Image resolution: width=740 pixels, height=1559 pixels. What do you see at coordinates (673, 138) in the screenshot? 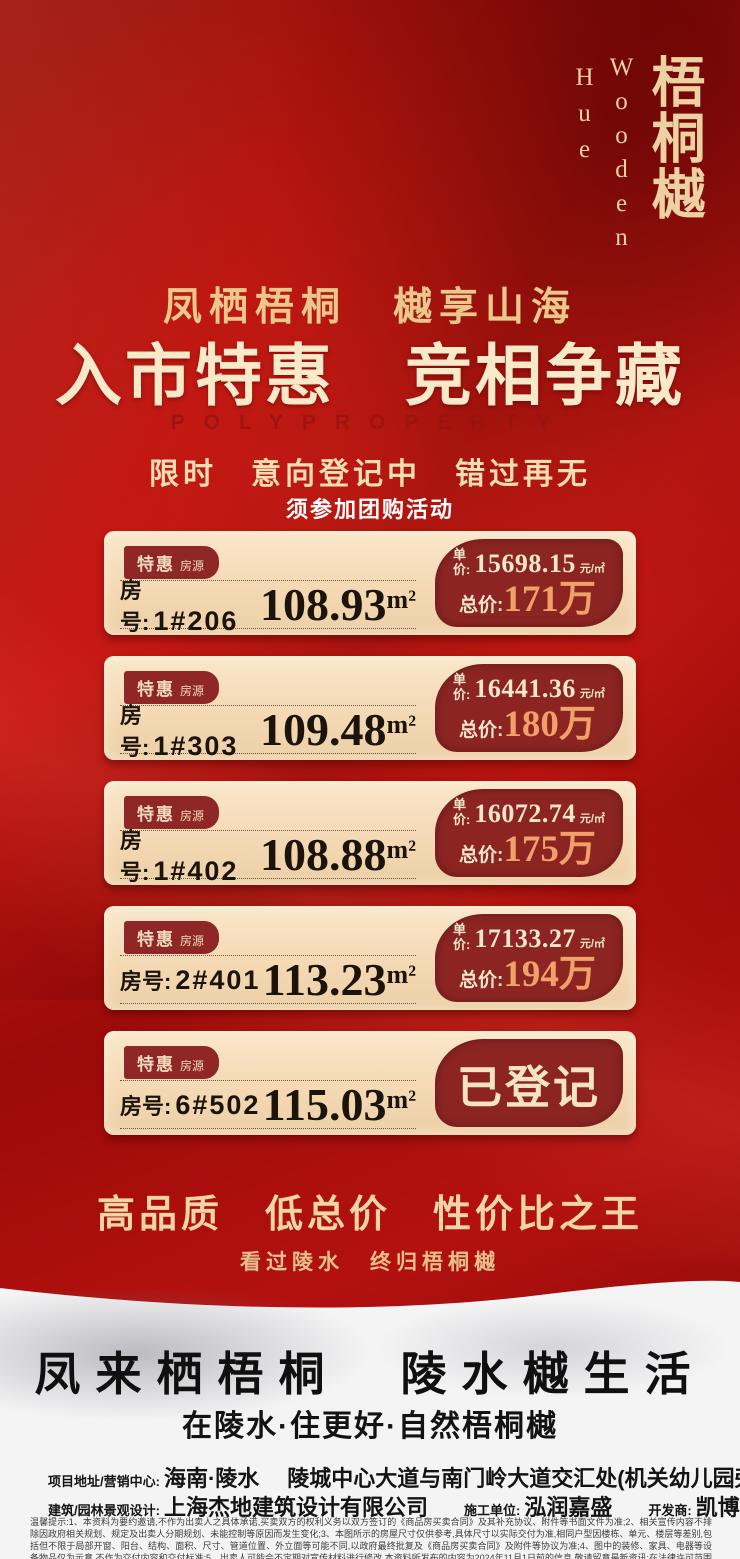
I see `logo-text-cn: 梧桐樾` at bounding box center [673, 138].